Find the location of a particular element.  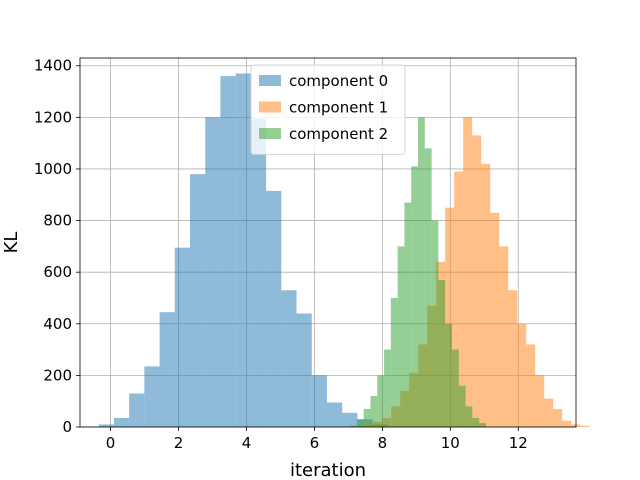

x-tick-label: 2 is located at coordinates (179, 443).